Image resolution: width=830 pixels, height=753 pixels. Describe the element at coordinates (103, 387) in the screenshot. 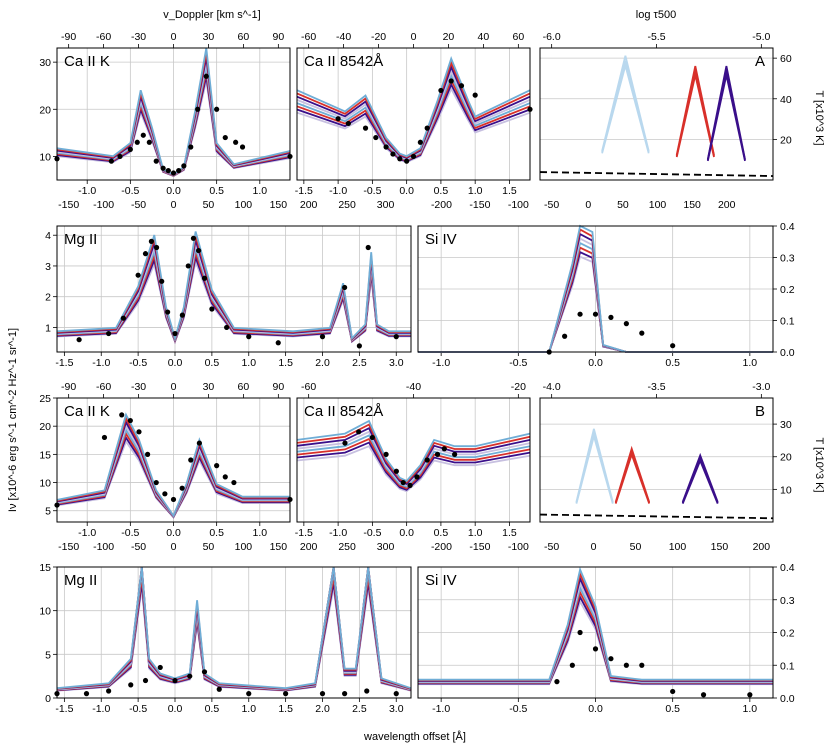

I see `tick-label-top: -60` at that location.